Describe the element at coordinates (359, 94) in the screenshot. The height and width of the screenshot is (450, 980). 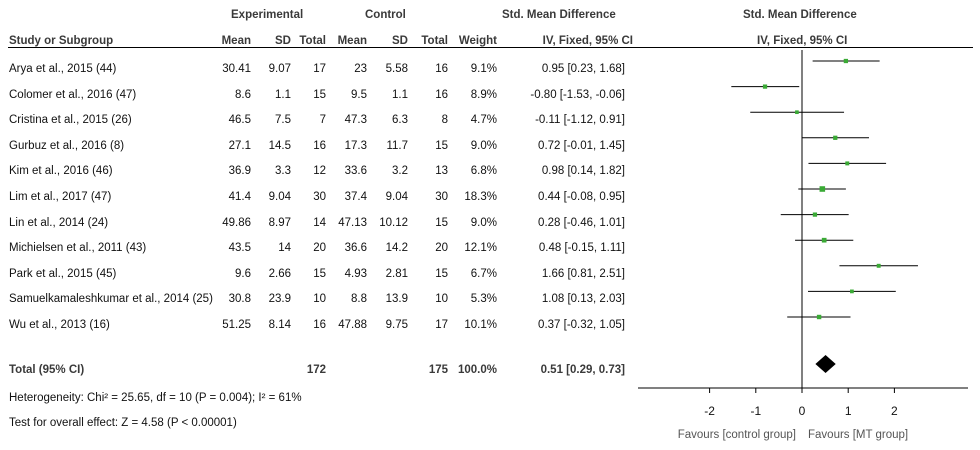
I see `mean-c-cell: 9.5` at that location.